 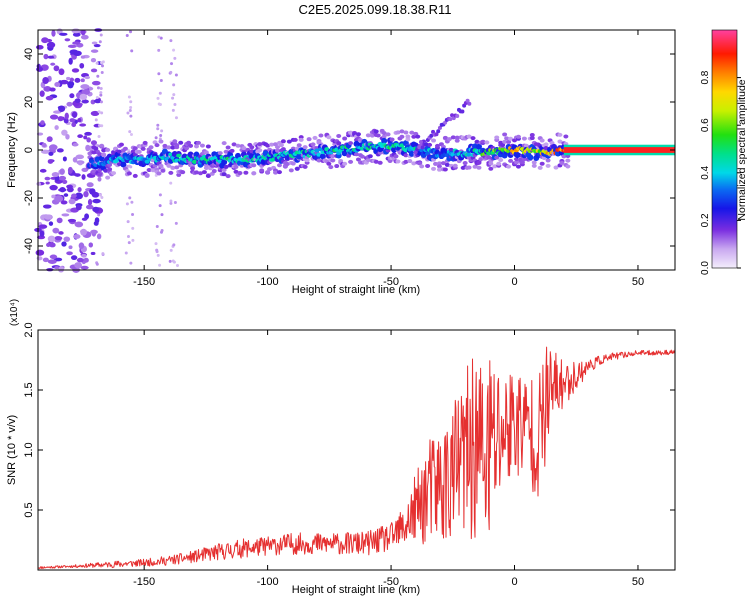 I want to click on figure-title: C2E5.2025.099.18.38.R11, so click(x=375, y=9).